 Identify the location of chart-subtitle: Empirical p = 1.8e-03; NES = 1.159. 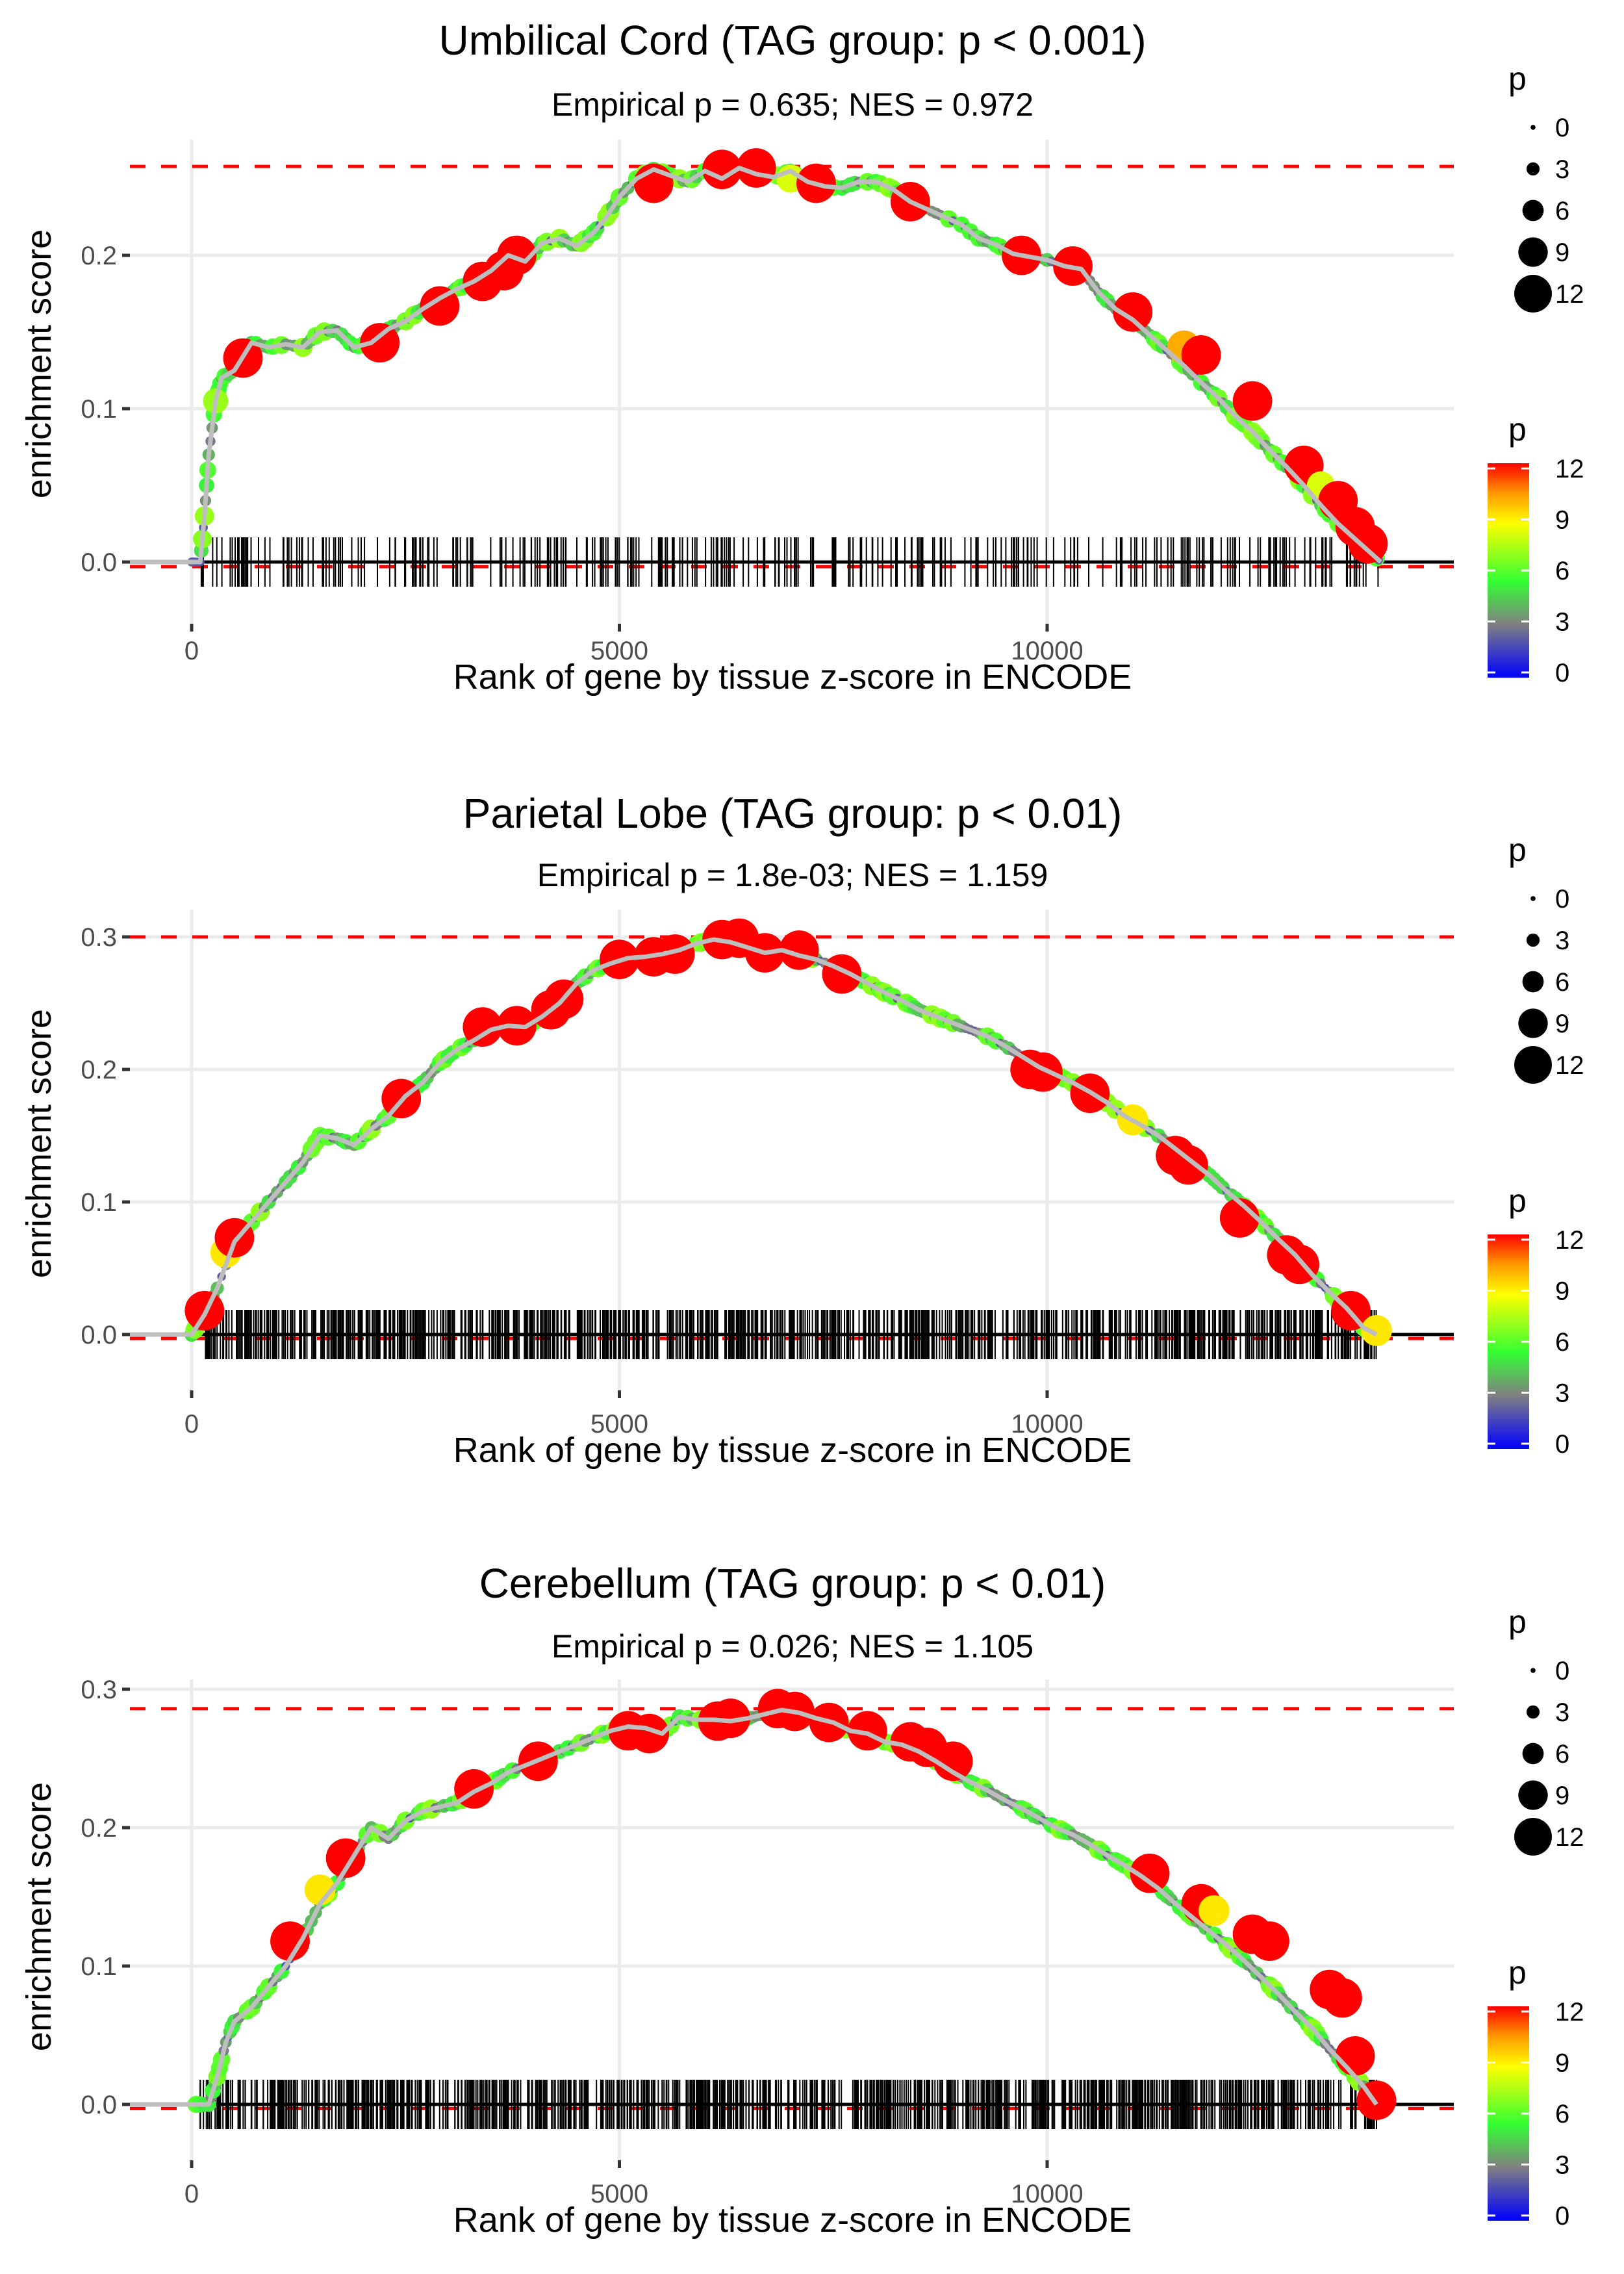
(792, 875).